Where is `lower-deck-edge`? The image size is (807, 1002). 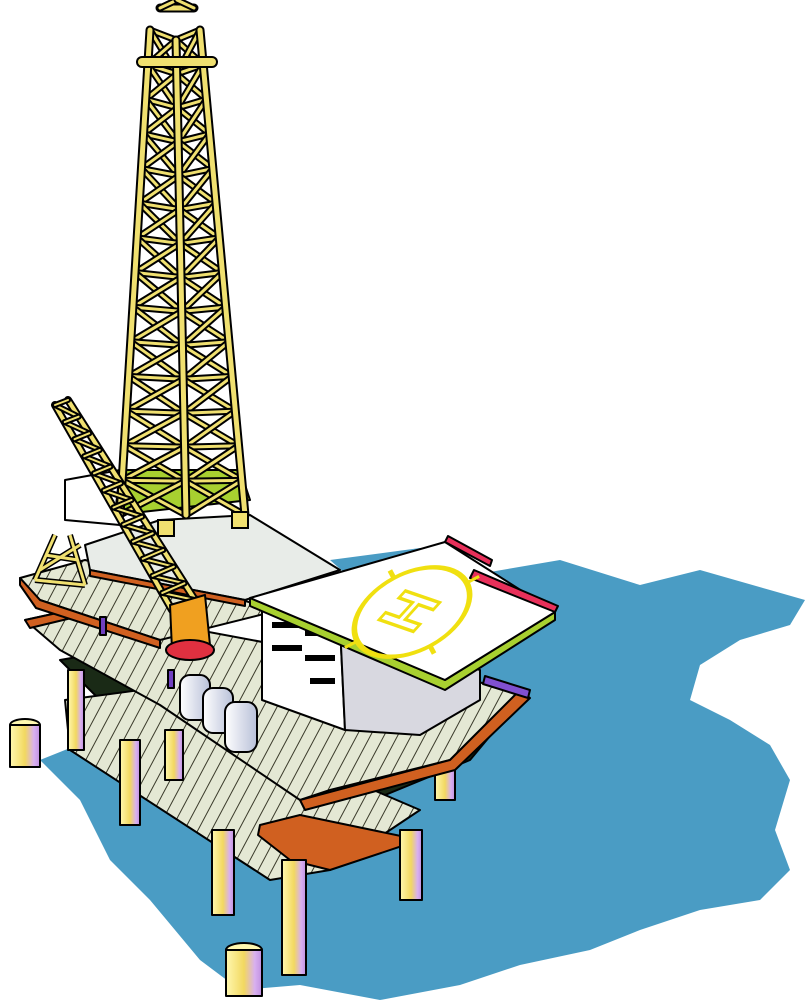 lower-deck-edge is located at coordinates (339, 842).